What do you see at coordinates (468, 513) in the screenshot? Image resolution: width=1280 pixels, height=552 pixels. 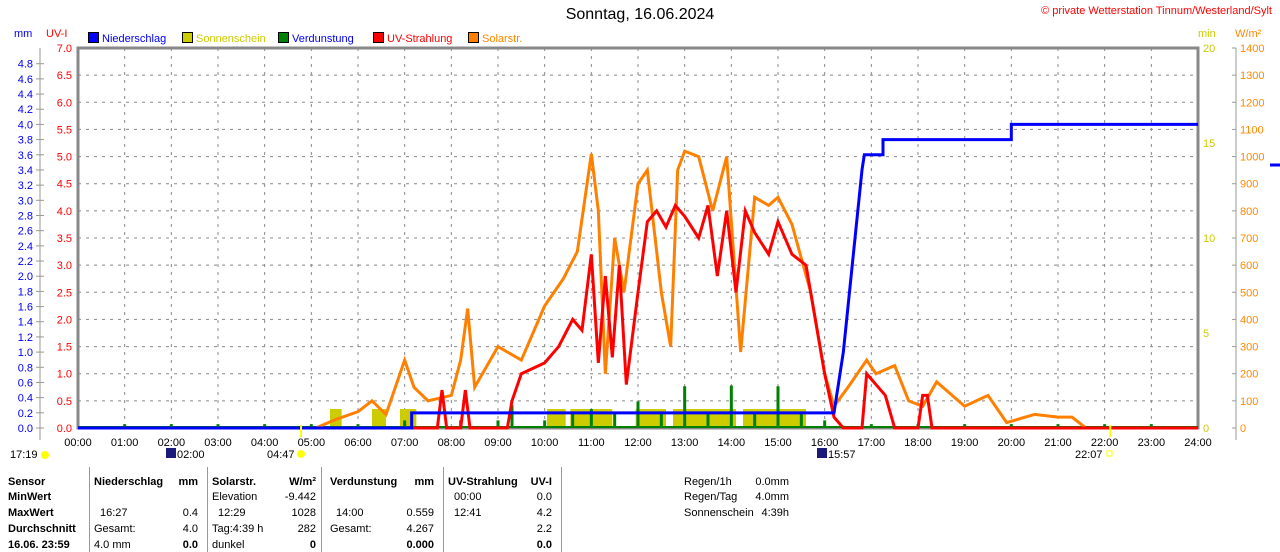 I see `cell-label: 12:41` at bounding box center [468, 513].